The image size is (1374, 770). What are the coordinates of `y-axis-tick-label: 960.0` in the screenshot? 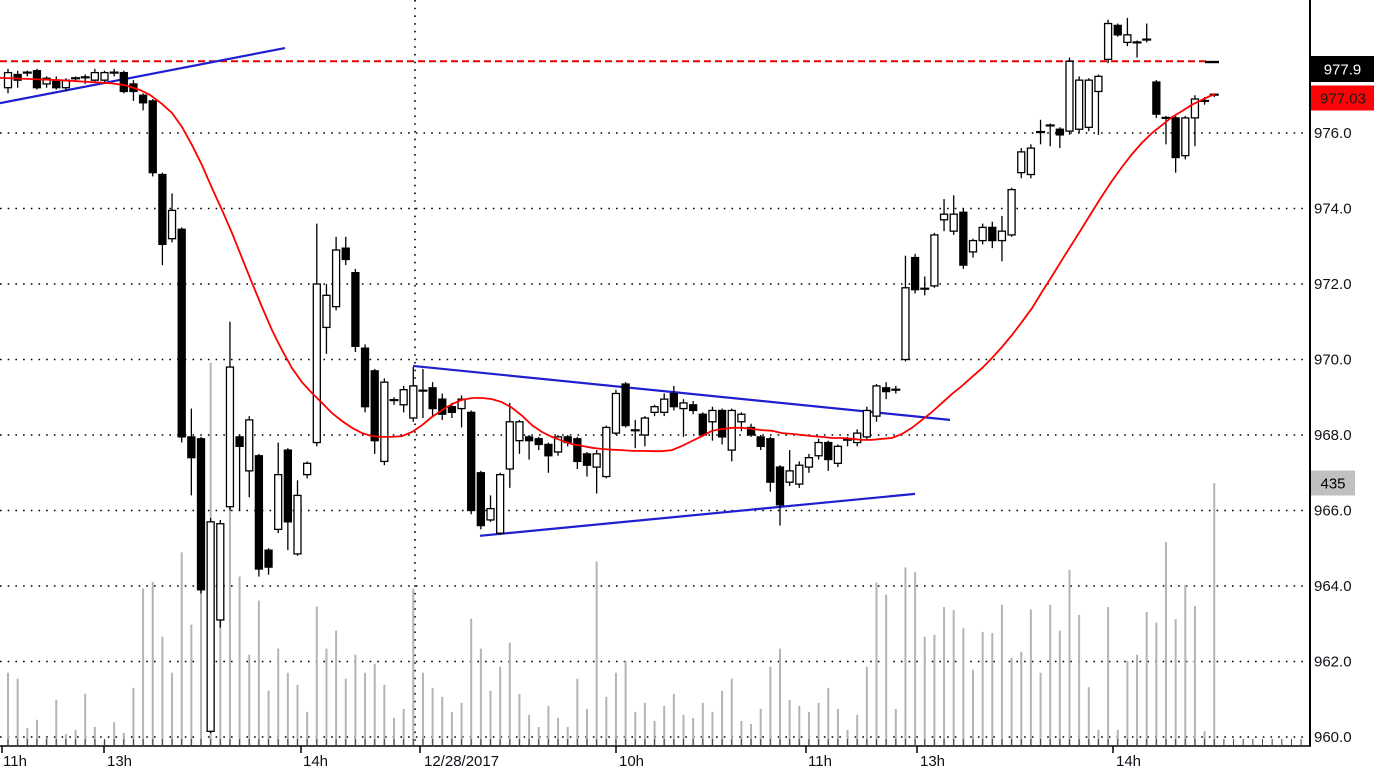 It's located at (1333, 737).